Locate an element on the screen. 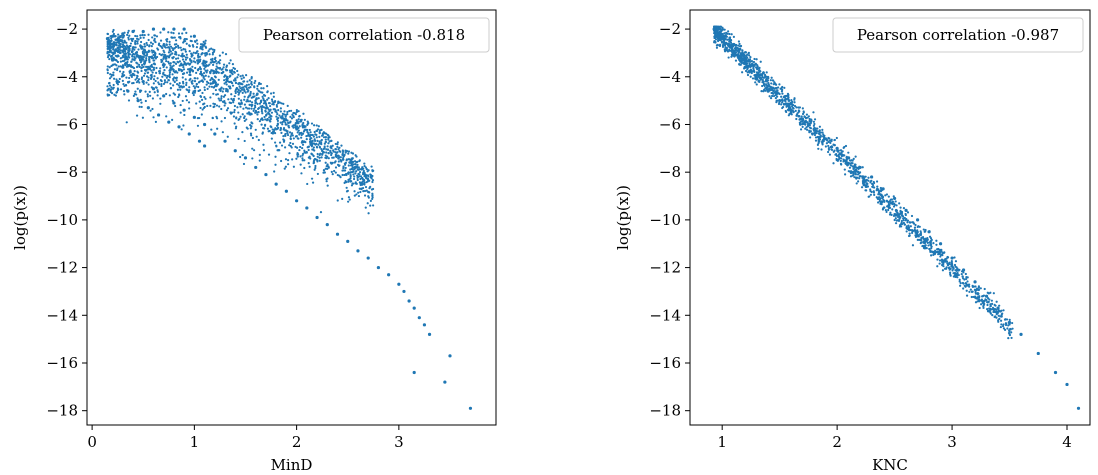 Image resolution: width=1098 pixels, height=475 pixels. y-tick-label: −8 is located at coordinates (670, 172).